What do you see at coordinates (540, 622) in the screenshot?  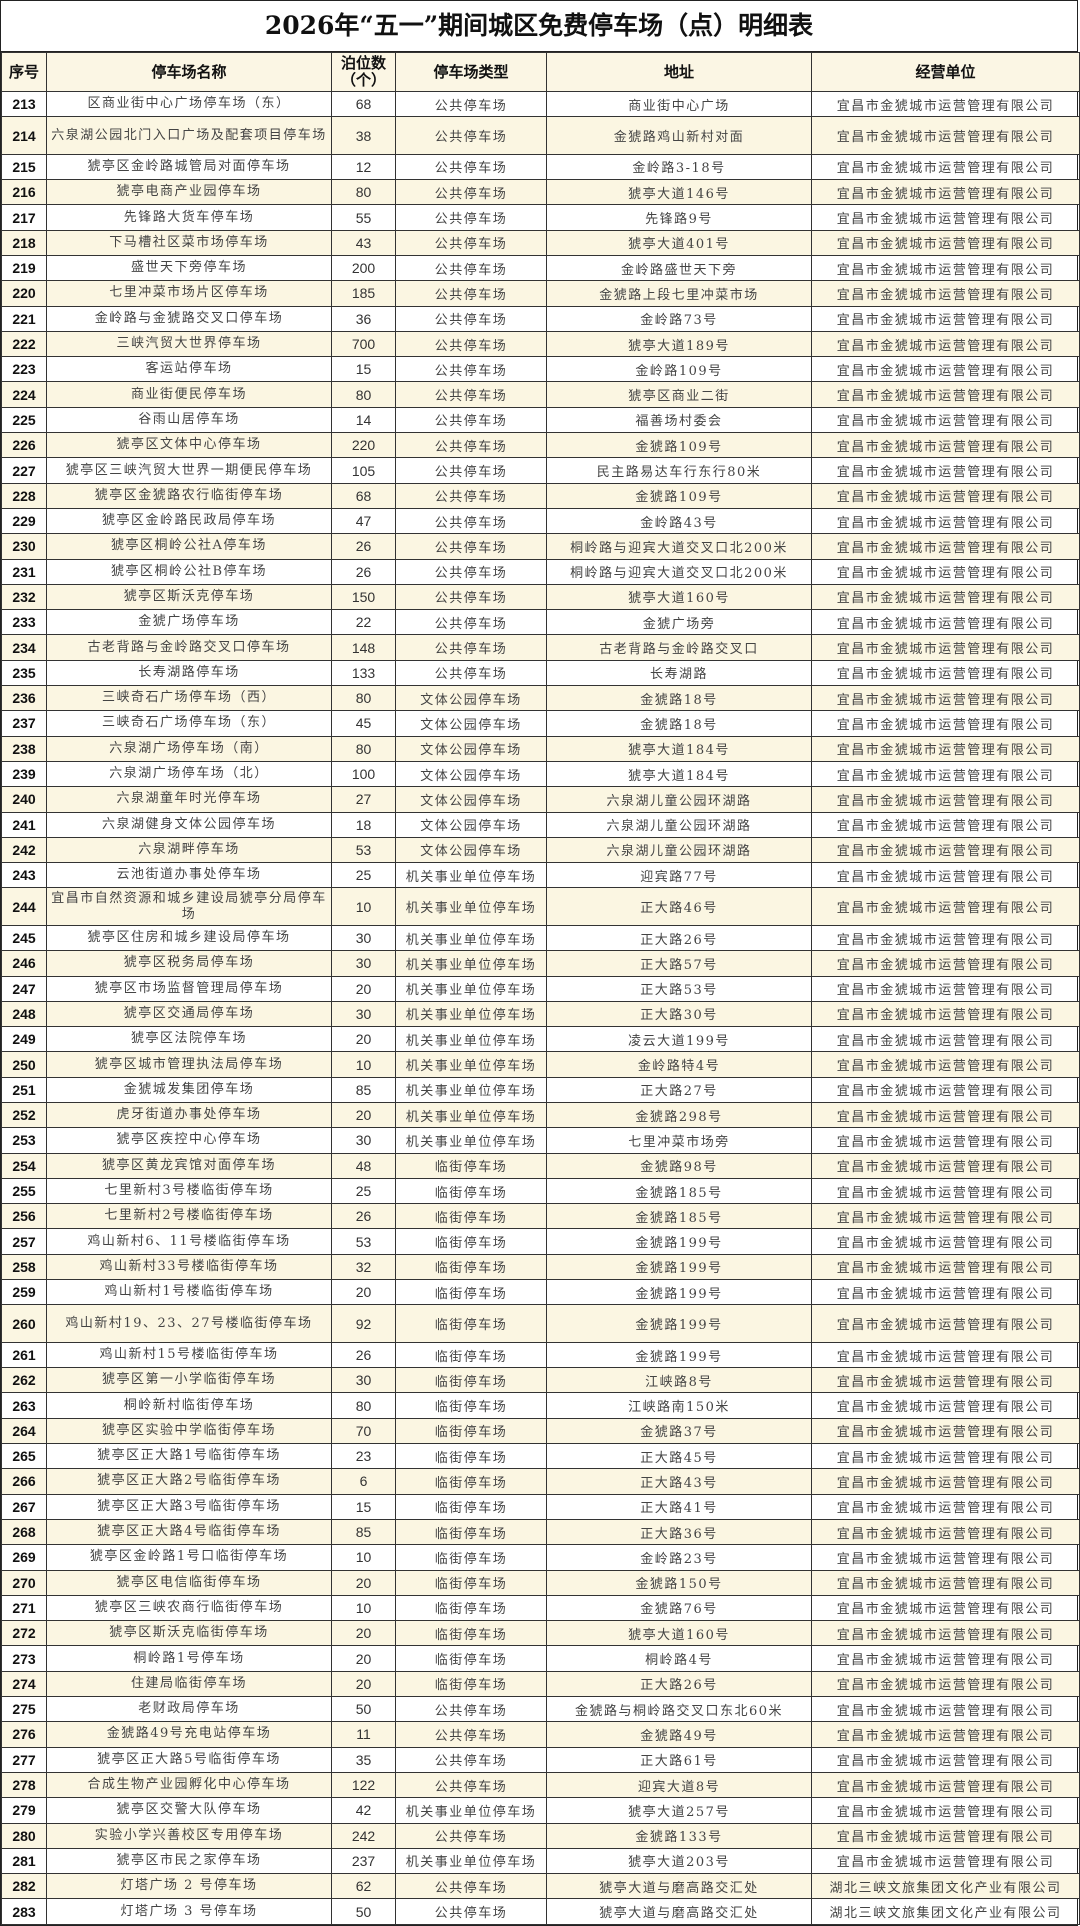 I see `table-row: 233 金猇广场停车场 22 公共停车场 金猇广场旁 宜昌市金猇城市运营管理有限公司` at bounding box center [540, 622].